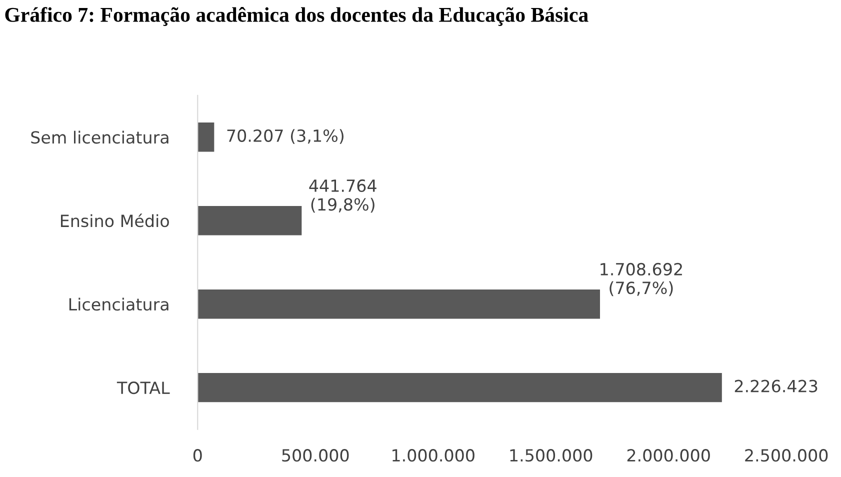 The height and width of the screenshot is (477, 841). What do you see at coordinates (433, 455) in the screenshot?
I see `x-tick-label: 1.000.000` at bounding box center [433, 455].